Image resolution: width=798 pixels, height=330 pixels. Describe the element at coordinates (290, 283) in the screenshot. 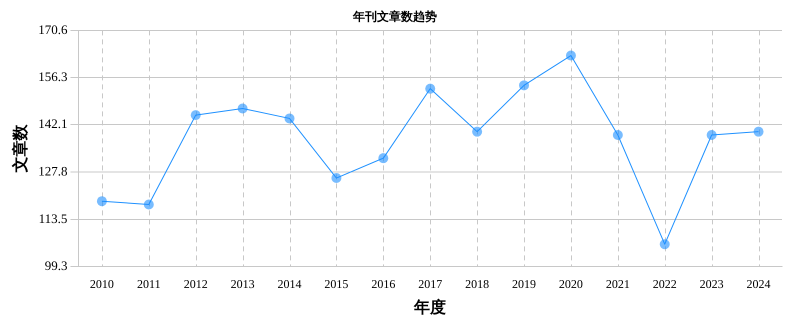

I see `x-tick-label: 2014` at that location.